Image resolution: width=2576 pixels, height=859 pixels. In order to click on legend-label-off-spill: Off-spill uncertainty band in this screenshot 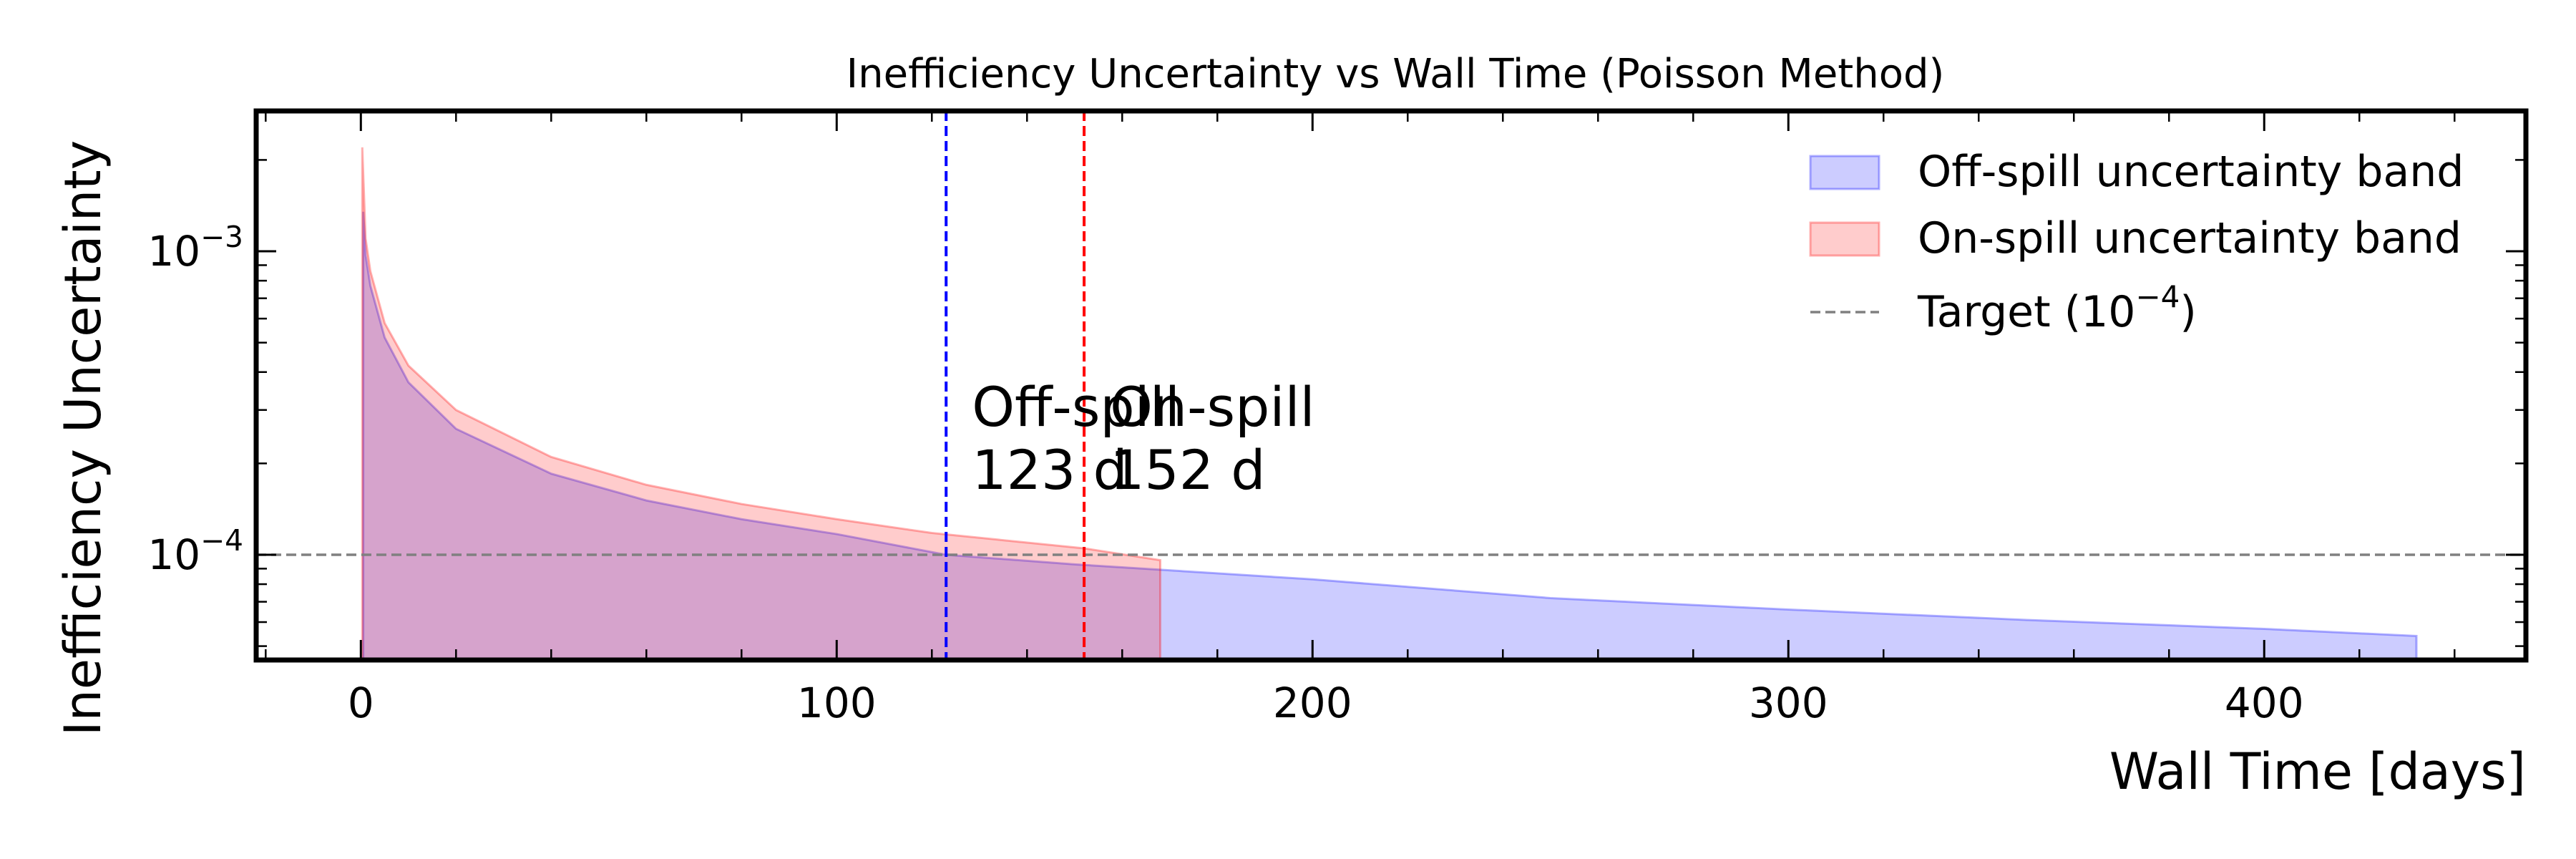, I will do `click(2191, 172)`.